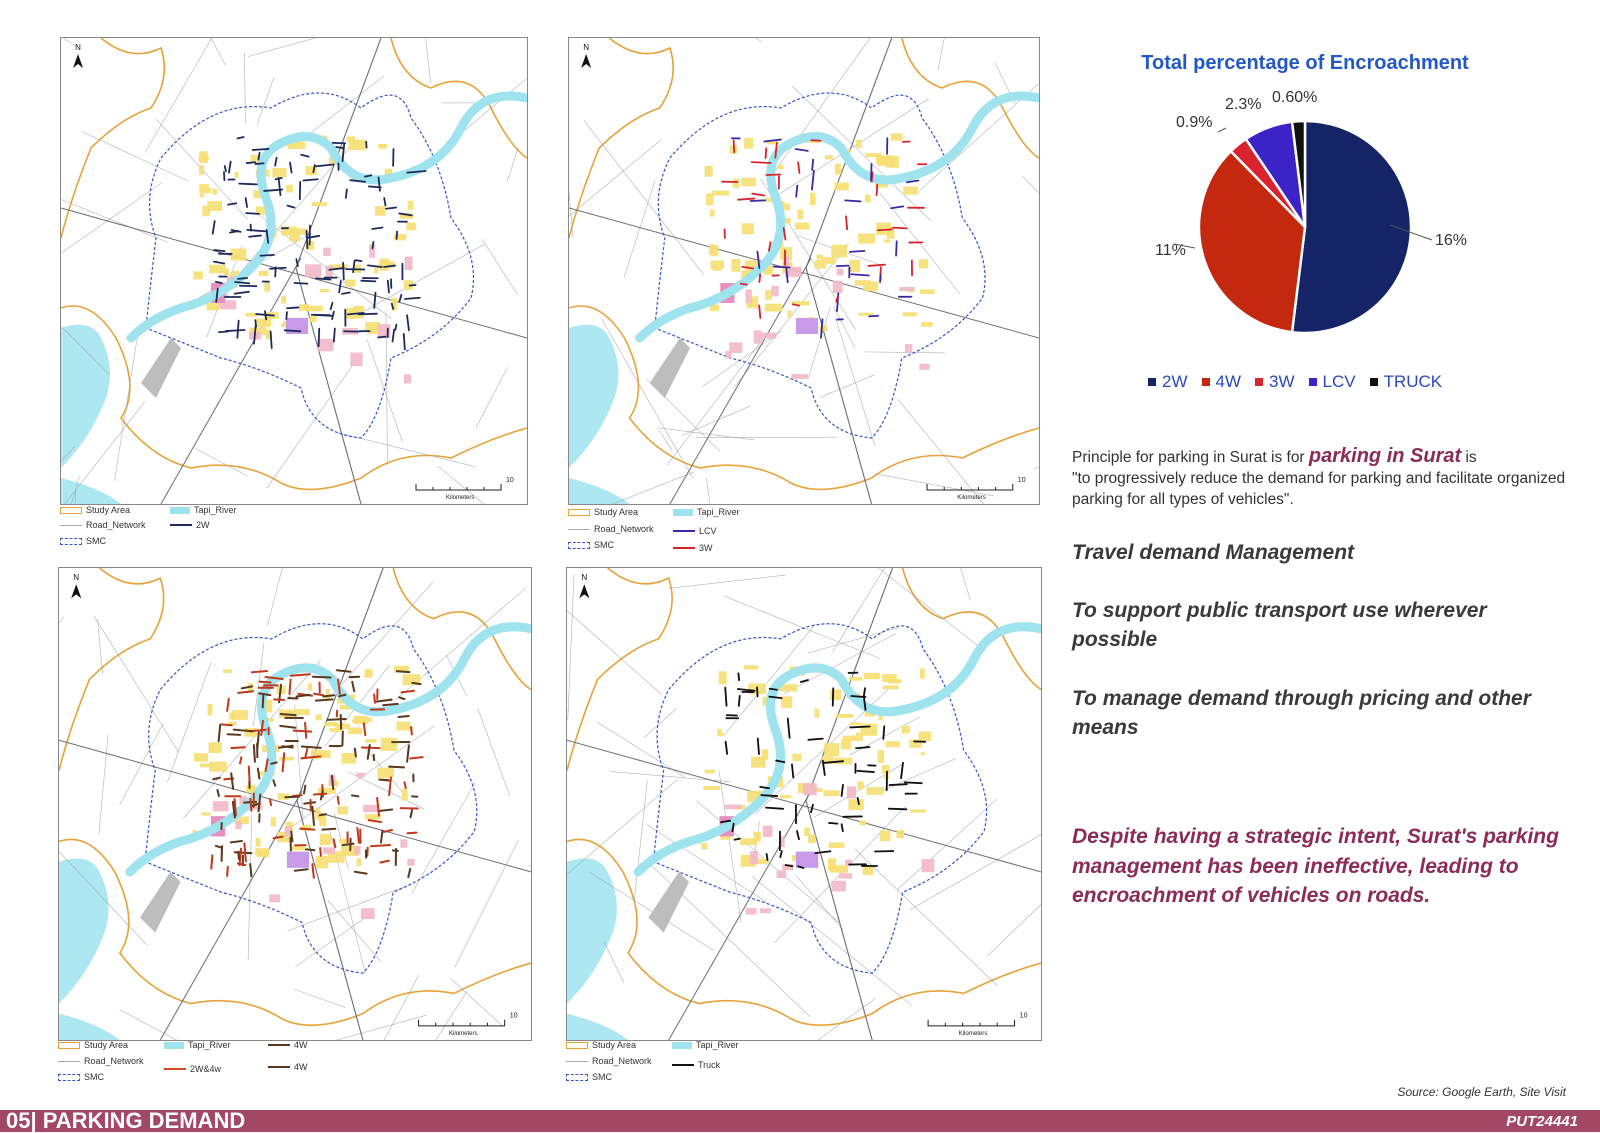  Describe the element at coordinates (740, 915) in the screenshot. I see `highway` at that location.